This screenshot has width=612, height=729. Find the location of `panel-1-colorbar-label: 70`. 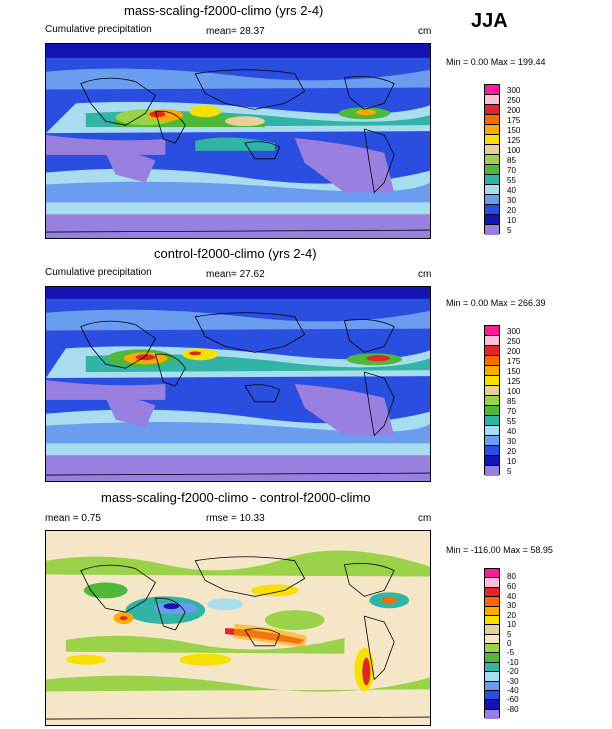

panel-1-colorbar-label: 70 is located at coordinates (511, 170).